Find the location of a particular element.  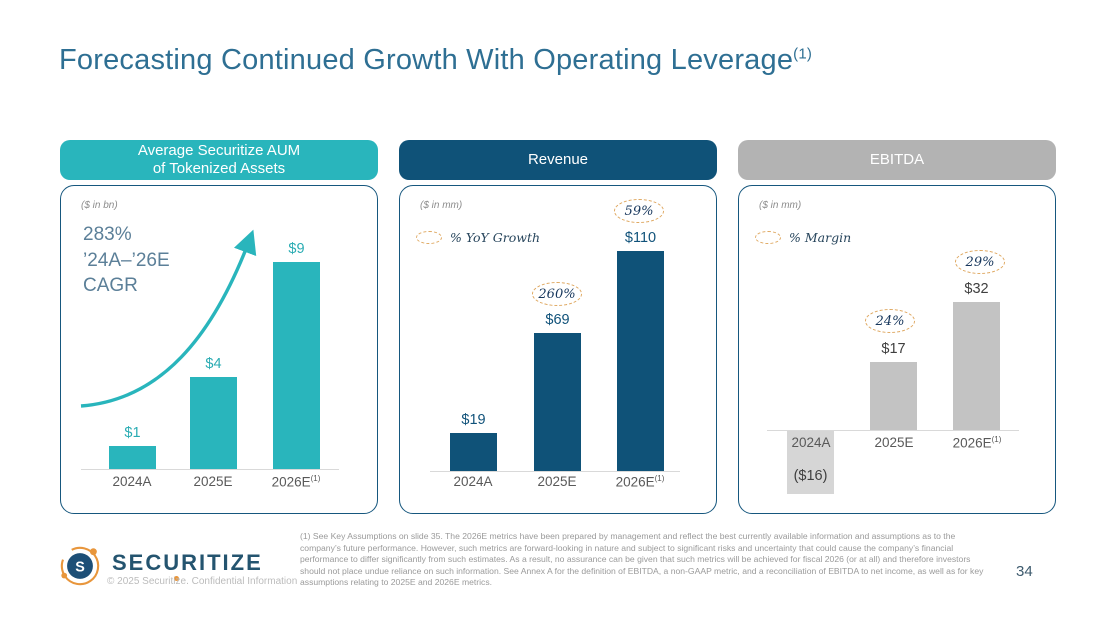

revenue-bar-2026e is located at coordinates (640, 361).